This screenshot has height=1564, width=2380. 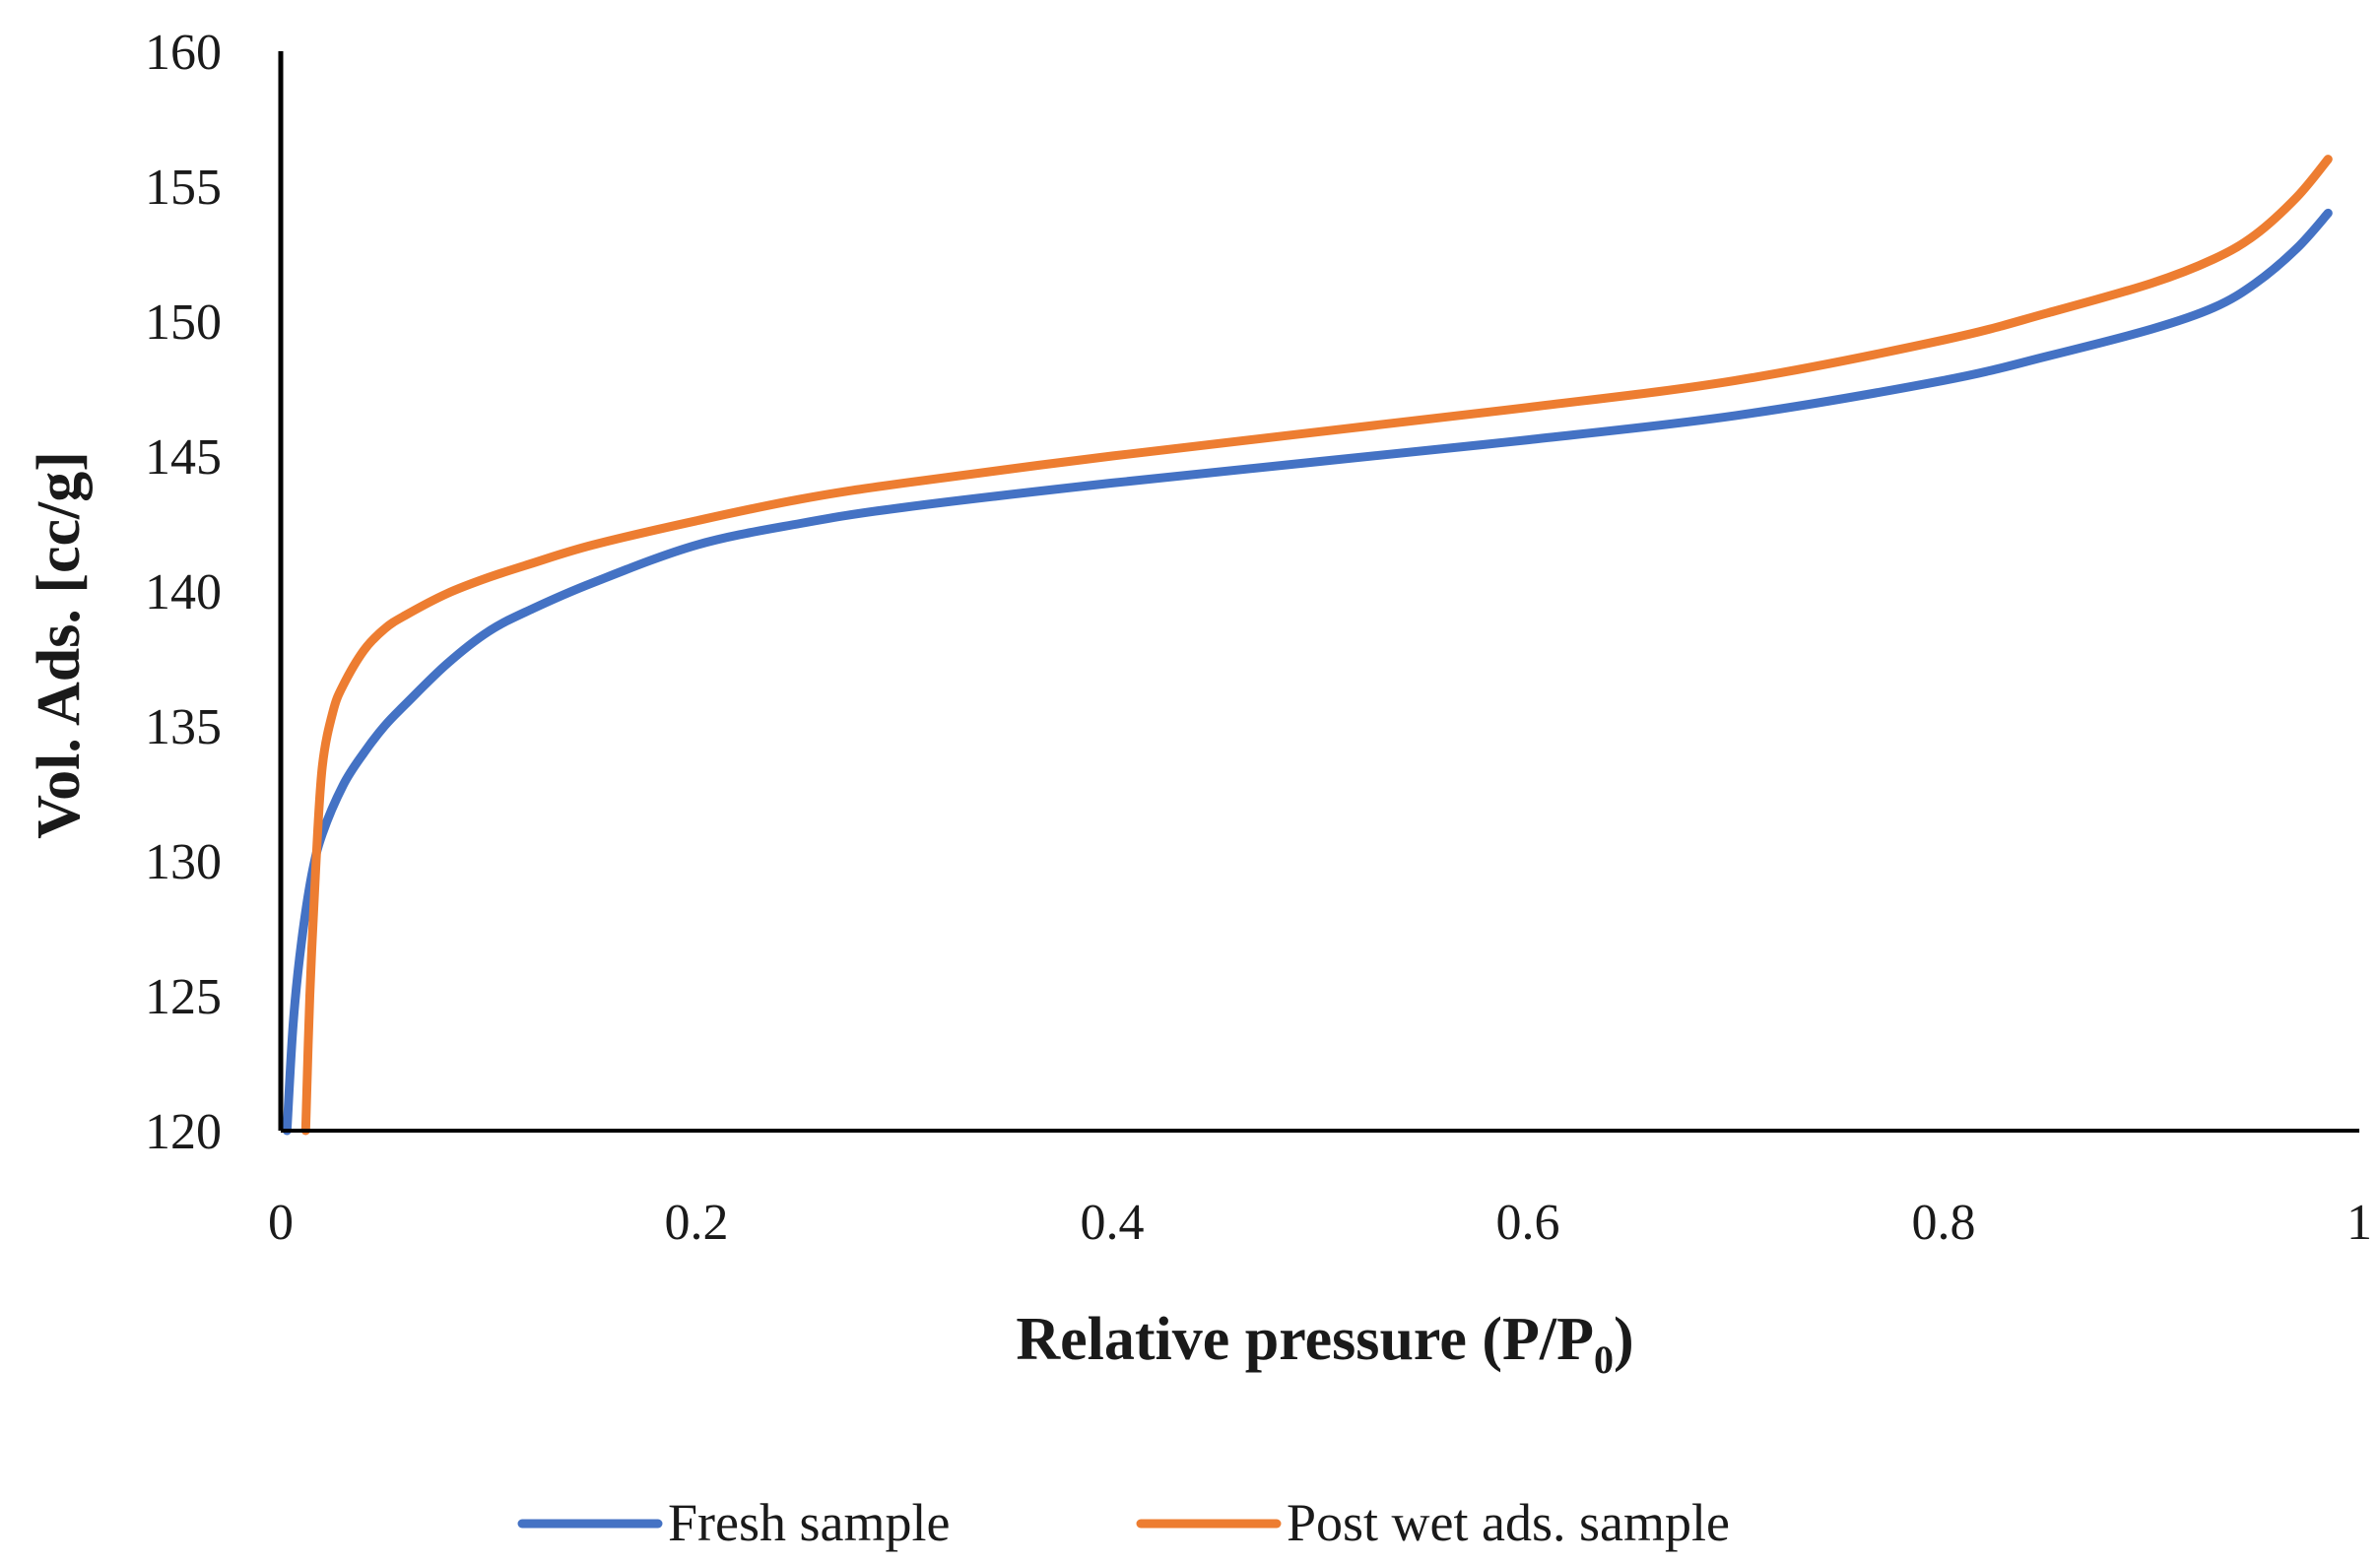 I want to click on y-tick-label: 125, so click(x=183, y=997).